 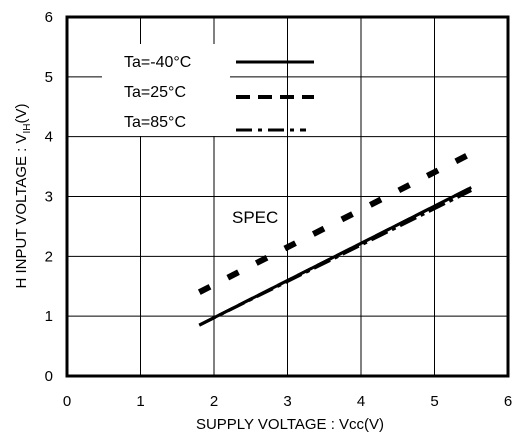 What do you see at coordinates (49, 17) in the screenshot?
I see `y-tick-label: 6` at bounding box center [49, 17].